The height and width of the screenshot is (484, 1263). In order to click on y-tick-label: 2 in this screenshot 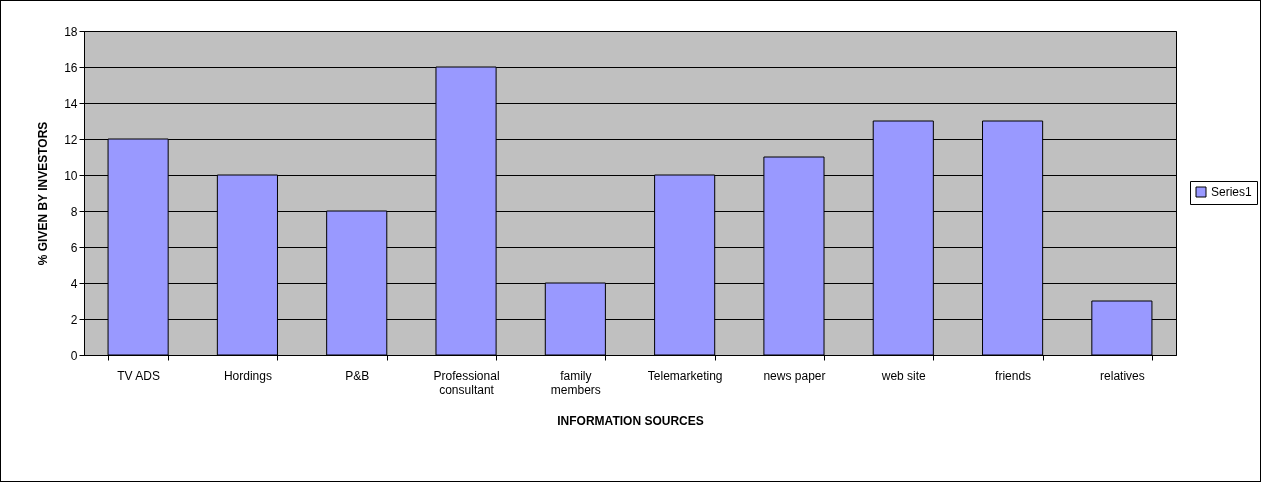, I will do `click(74, 319)`.